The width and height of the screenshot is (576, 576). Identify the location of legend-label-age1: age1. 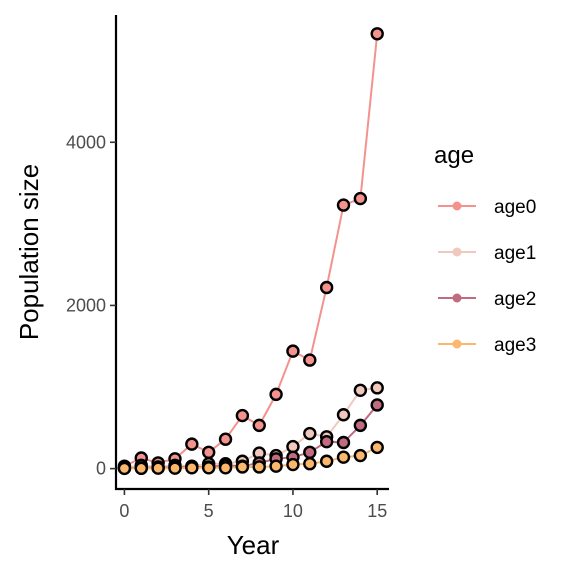
(515, 253).